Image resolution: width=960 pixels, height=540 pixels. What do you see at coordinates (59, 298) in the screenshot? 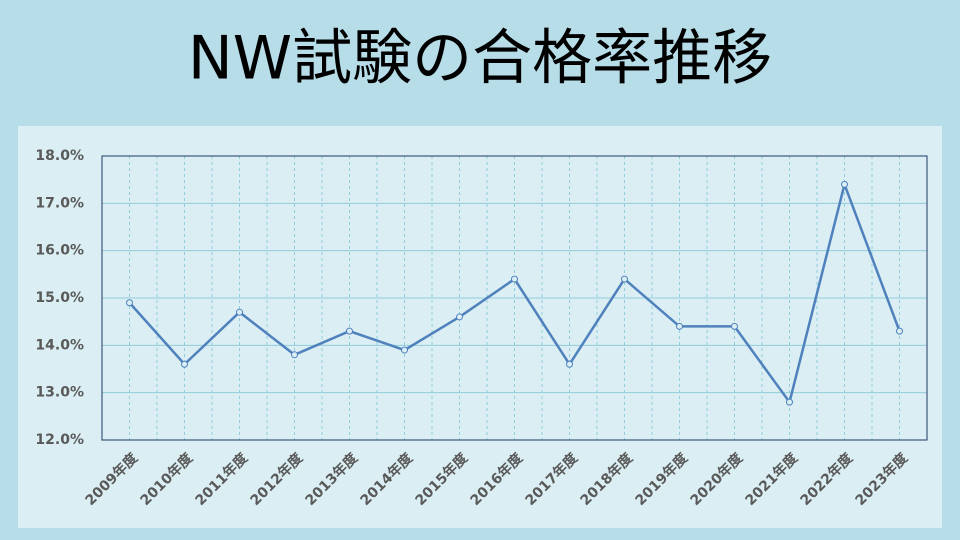
I see `y-tick-label: 15.0%` at bounding box center [59, 298].